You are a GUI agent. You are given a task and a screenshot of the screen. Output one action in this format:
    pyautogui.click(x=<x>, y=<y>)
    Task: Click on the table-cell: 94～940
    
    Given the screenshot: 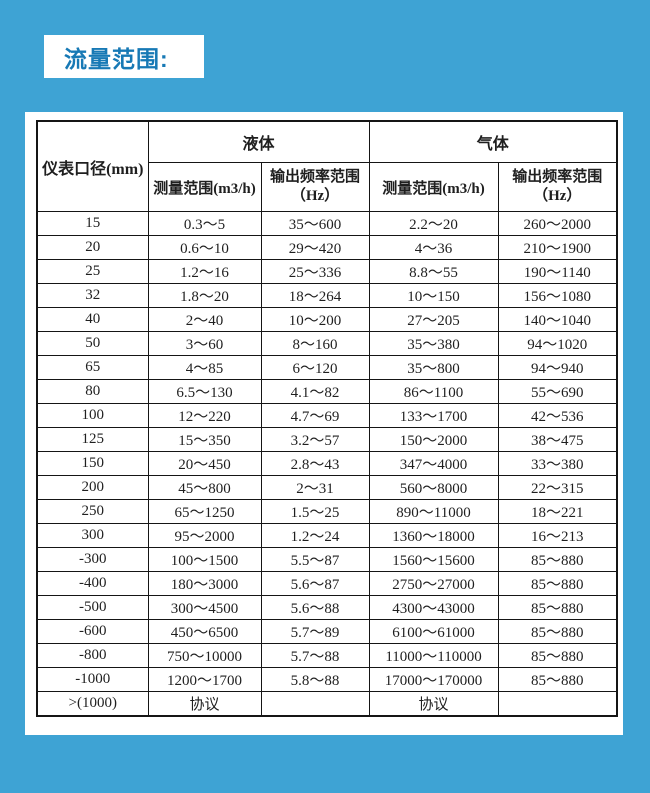 What is the action you would take?
    pyautogui.click(x=557, y=367)
    